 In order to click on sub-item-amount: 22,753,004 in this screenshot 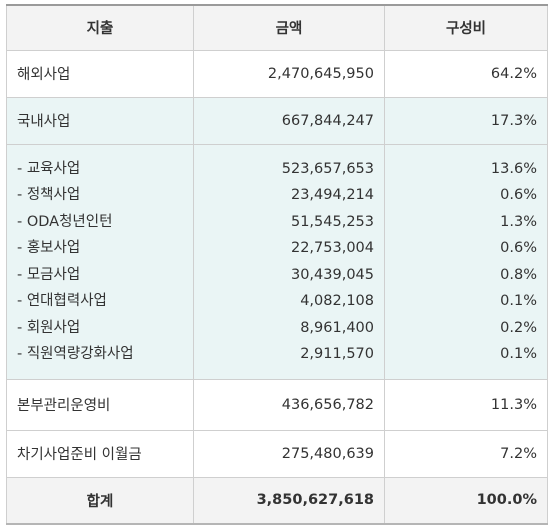, I will do `click(332, 248)`.